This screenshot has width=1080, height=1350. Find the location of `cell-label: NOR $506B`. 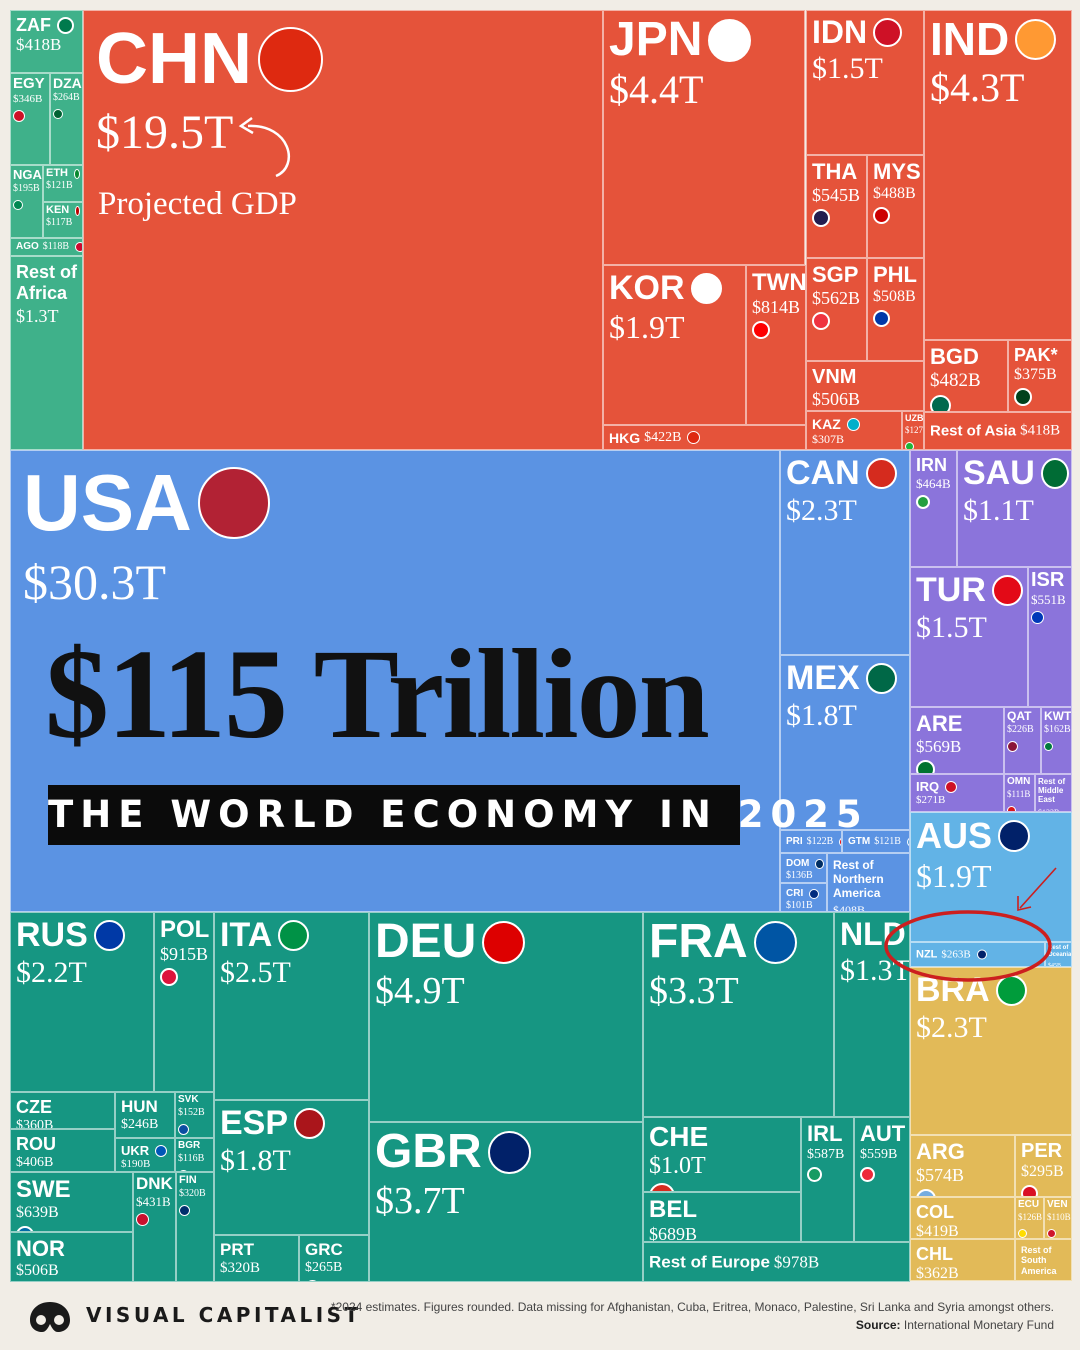

cell-label: NOR $506B is located at coordinates (73, 1259).